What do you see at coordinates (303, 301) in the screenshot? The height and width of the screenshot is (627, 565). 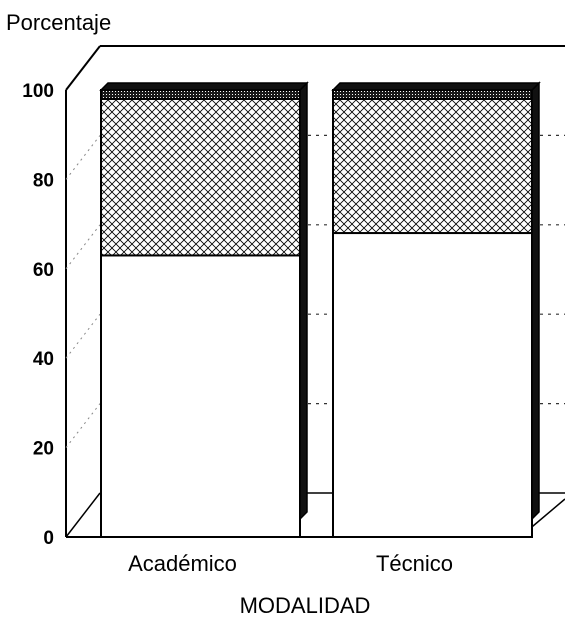 I see `bar-side-Académico` at bounding box center [303, 301].